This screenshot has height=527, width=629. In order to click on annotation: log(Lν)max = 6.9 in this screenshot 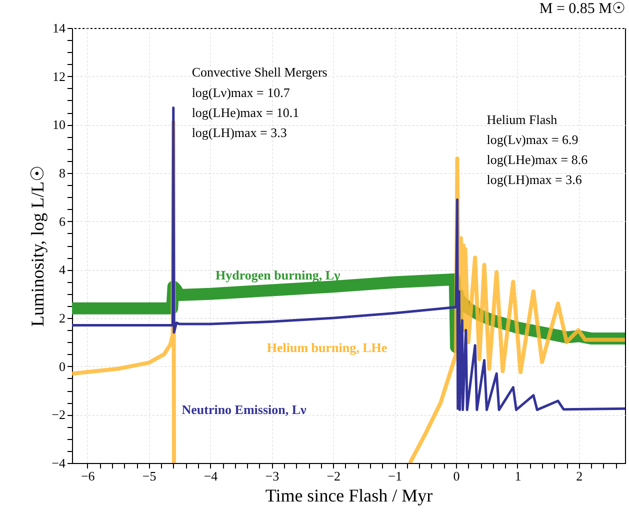, I will do `click(532, 139)`.